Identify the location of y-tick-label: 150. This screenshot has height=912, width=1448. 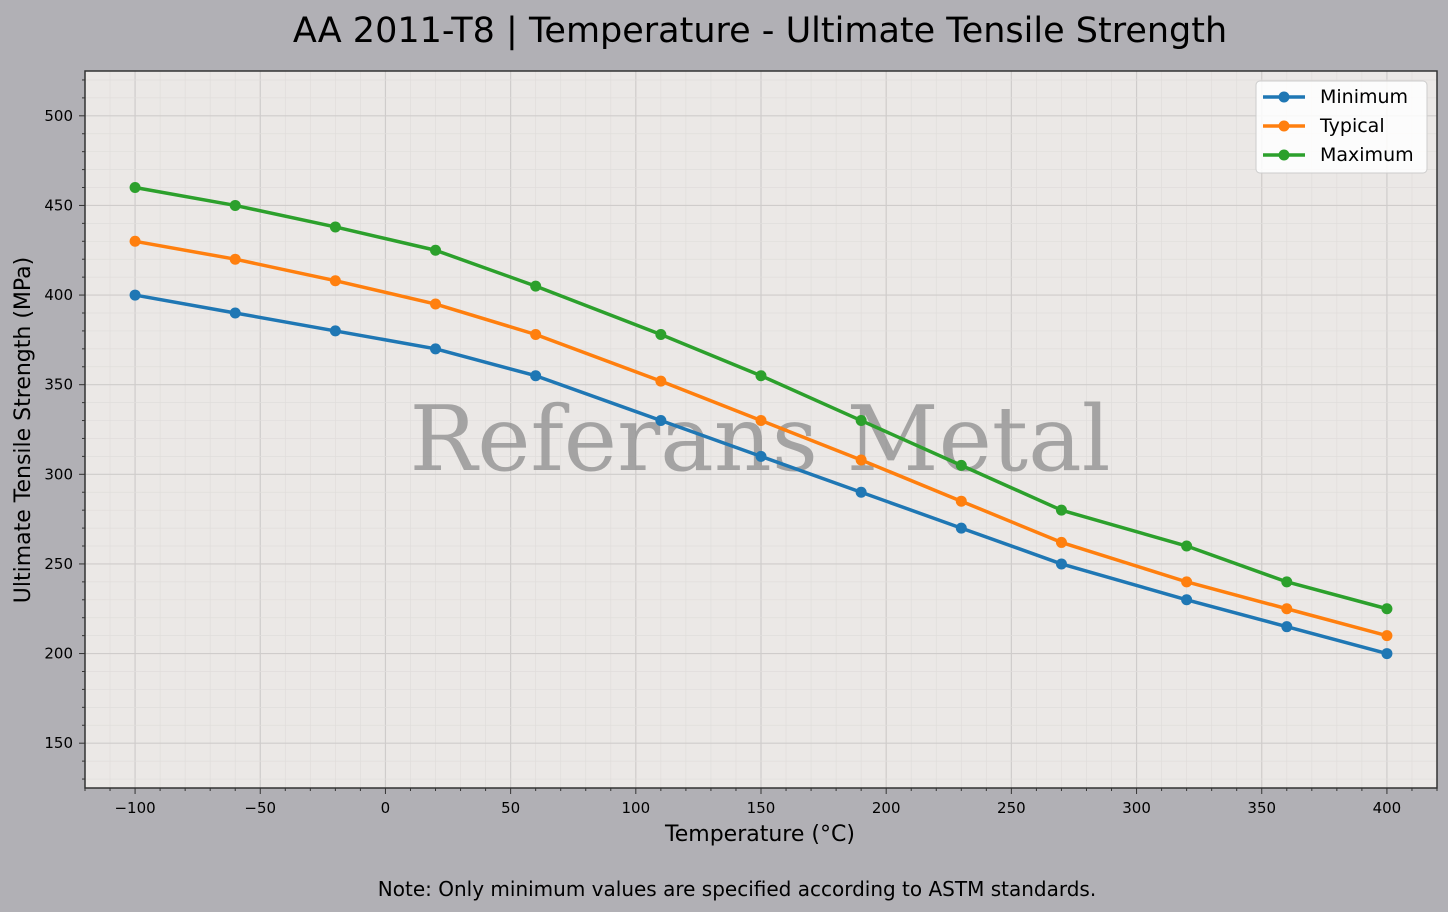
(58, 743).